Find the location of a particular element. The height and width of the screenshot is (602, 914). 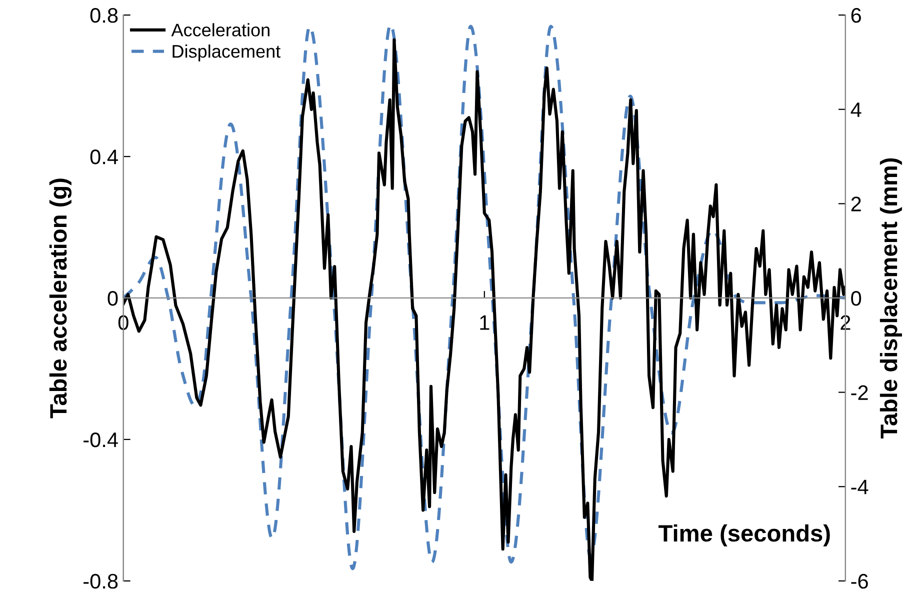

y2-tick-label: -6 is located at coordinates (859, 581).